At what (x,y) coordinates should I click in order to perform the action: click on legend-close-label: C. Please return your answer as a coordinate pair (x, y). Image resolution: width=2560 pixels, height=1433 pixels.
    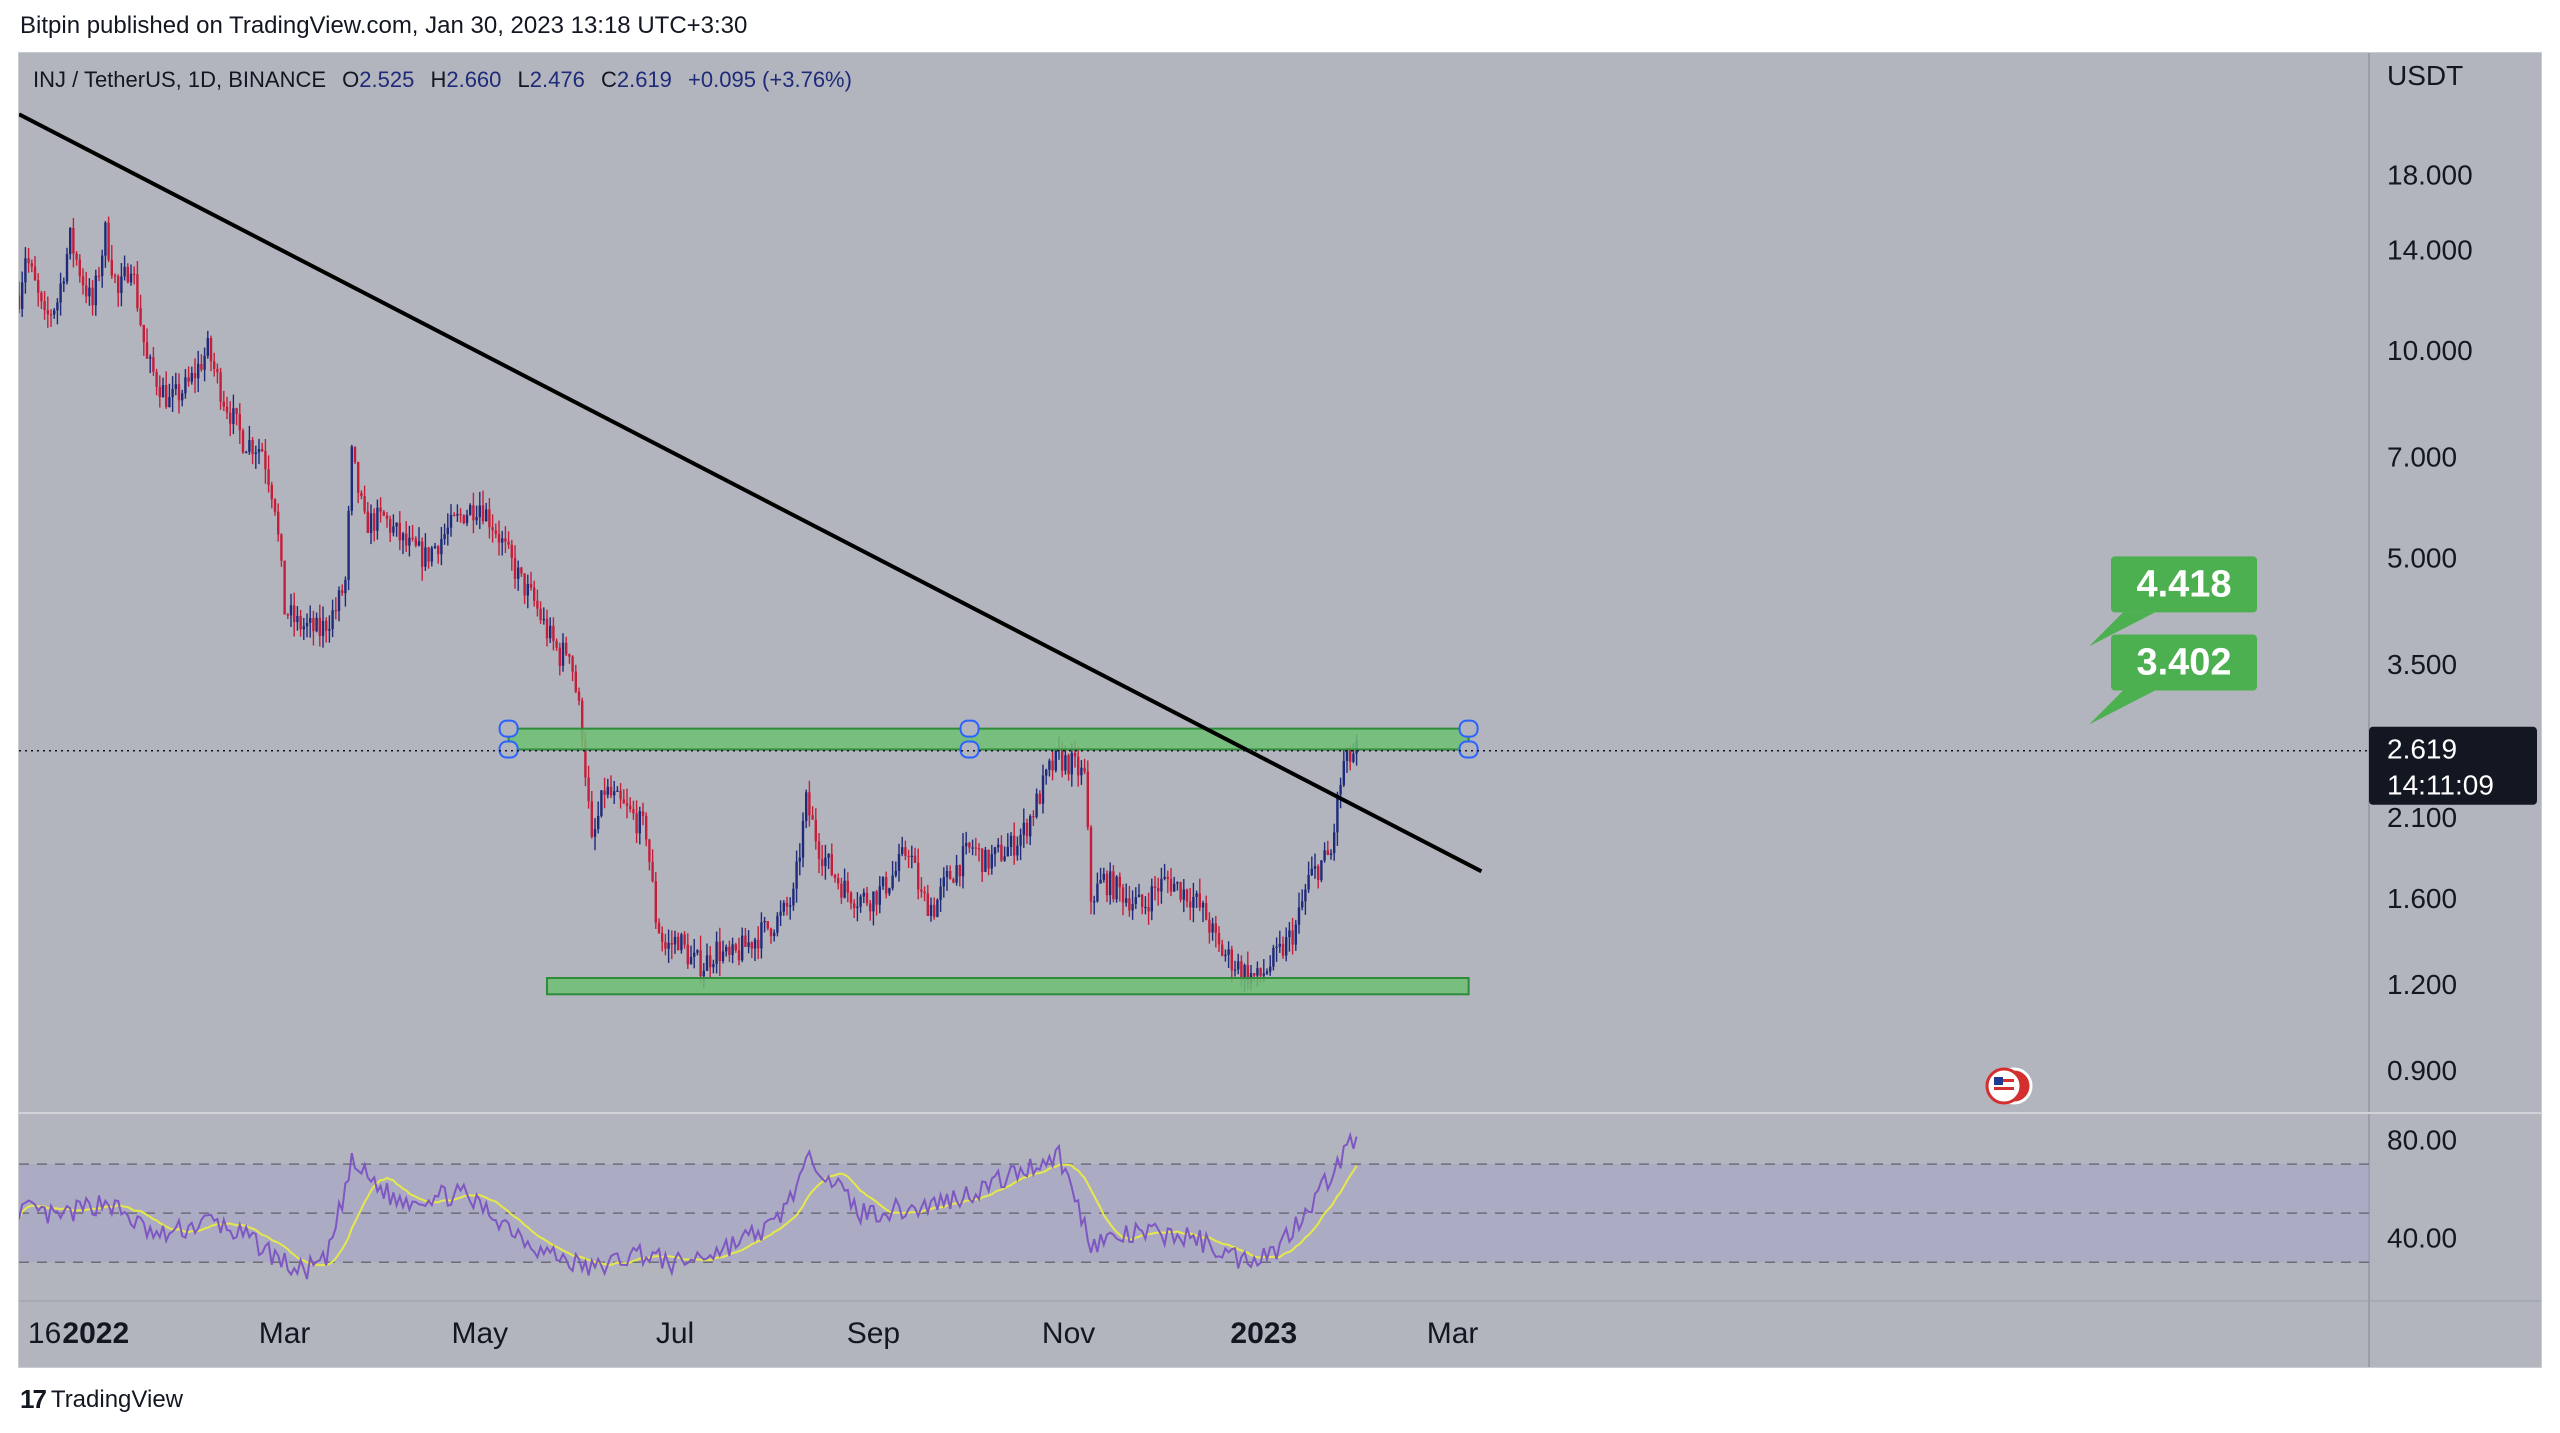
    Looking at the image, I should click on (609, 79).